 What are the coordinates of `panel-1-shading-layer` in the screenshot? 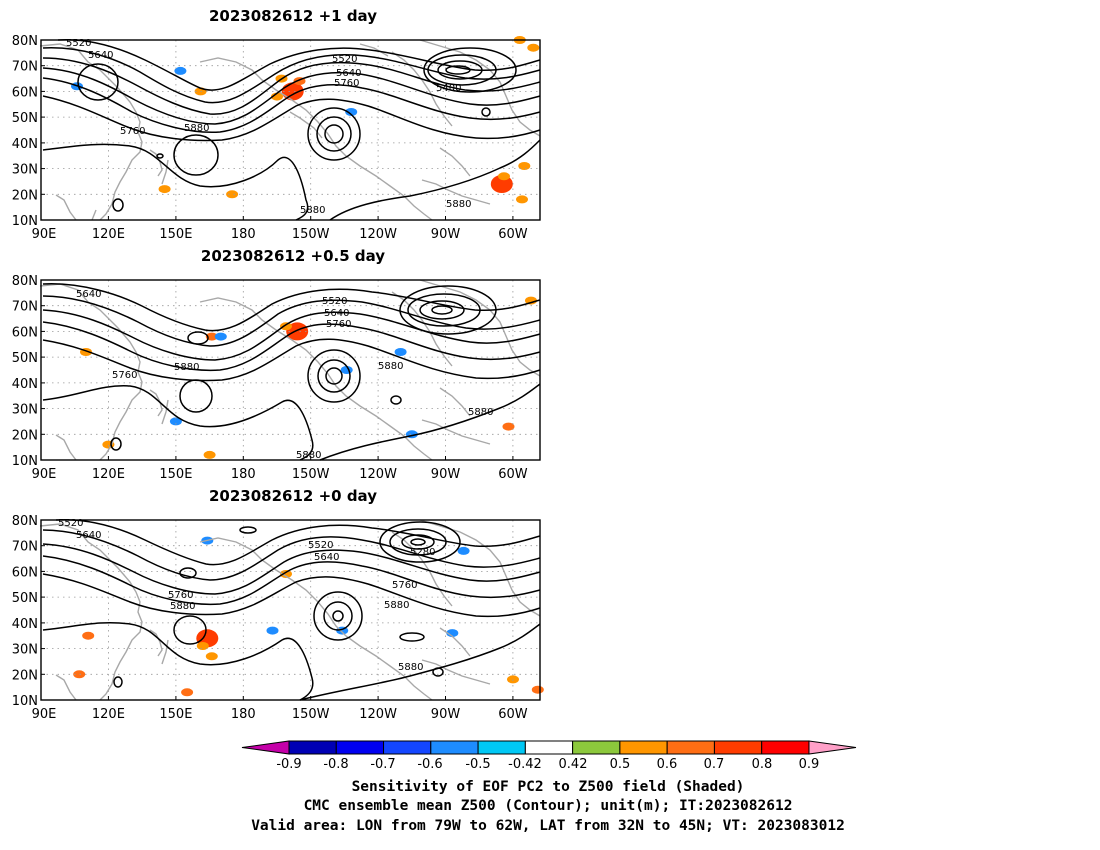 It's located at (305, 120).